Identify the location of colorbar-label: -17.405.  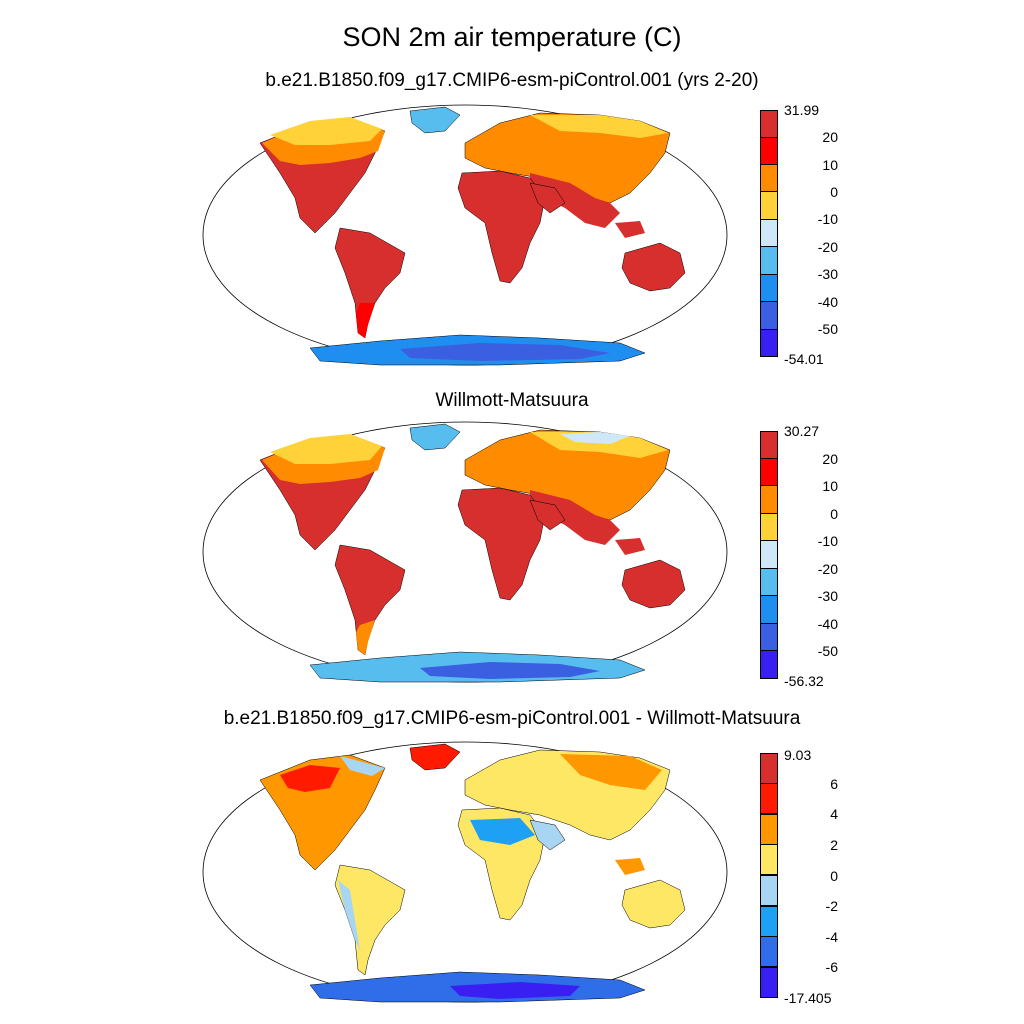
(808, 998).